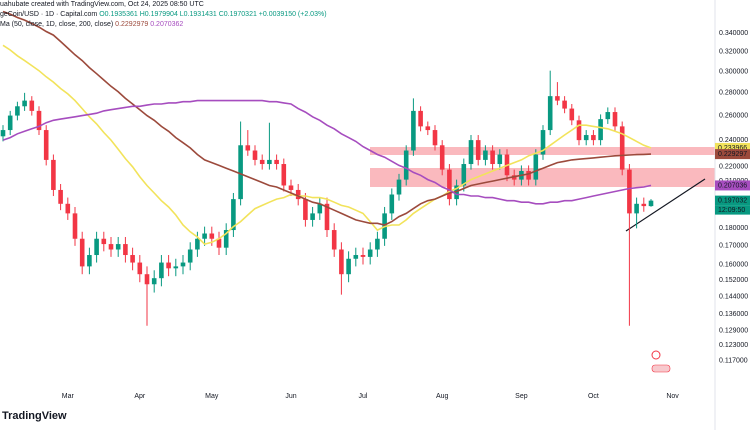 Image resolution: width=750 pixels, height=430 pixels. Describe the element at coordinates (733, 314) in the screenshot. I see `y-tick-label: 0.136000` at that location.